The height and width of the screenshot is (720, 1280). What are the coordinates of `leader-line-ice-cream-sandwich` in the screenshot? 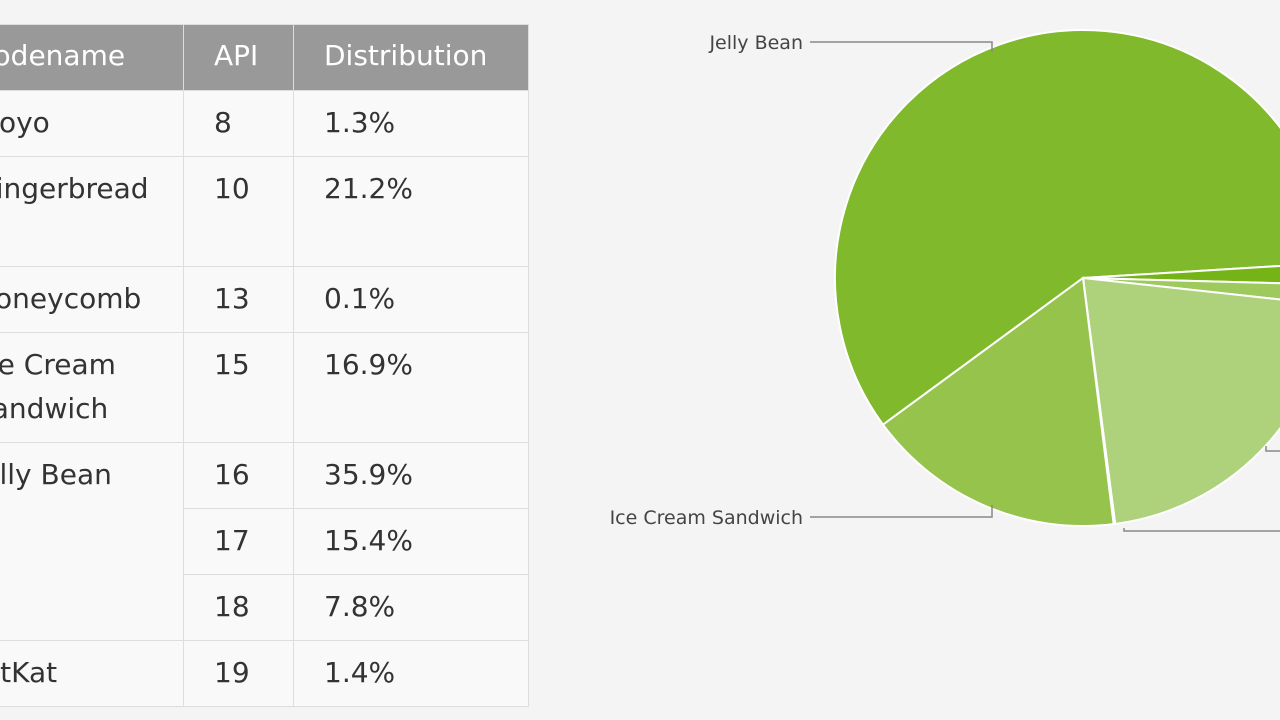 It's located at (901, 511).